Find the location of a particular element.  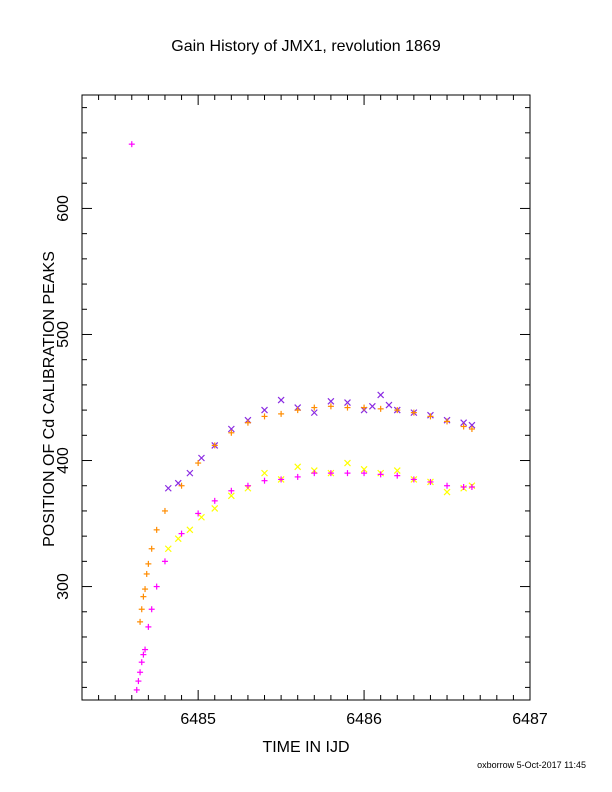

y-tick-label: 500 is located at coordinates (63, 334).